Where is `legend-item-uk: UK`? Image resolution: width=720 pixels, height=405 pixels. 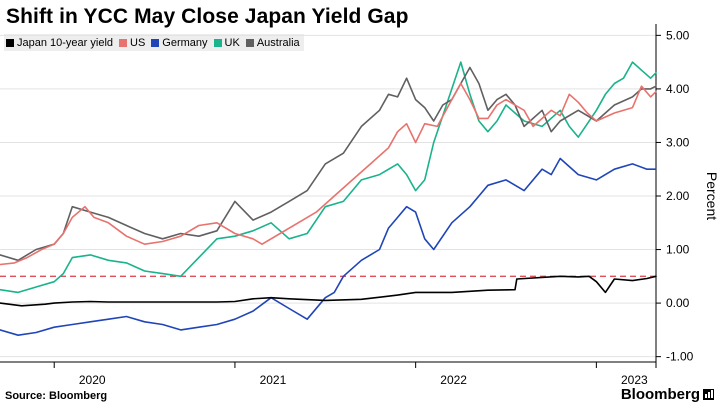 legend-item-uk: UK is located at coordinates (226, 42).